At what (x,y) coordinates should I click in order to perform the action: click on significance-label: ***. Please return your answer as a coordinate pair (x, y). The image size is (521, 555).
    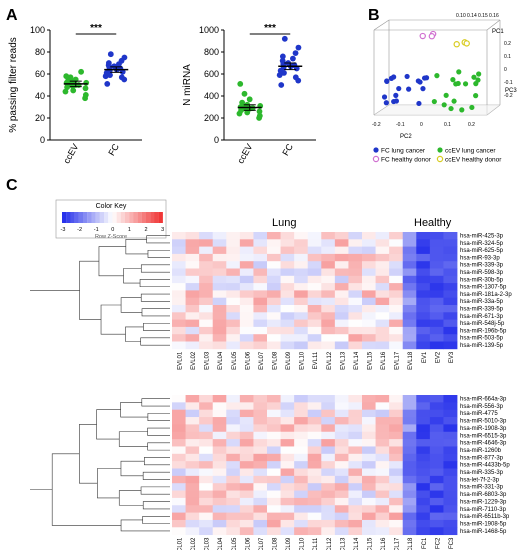
    Looking at the image, I should click on (270, 28).